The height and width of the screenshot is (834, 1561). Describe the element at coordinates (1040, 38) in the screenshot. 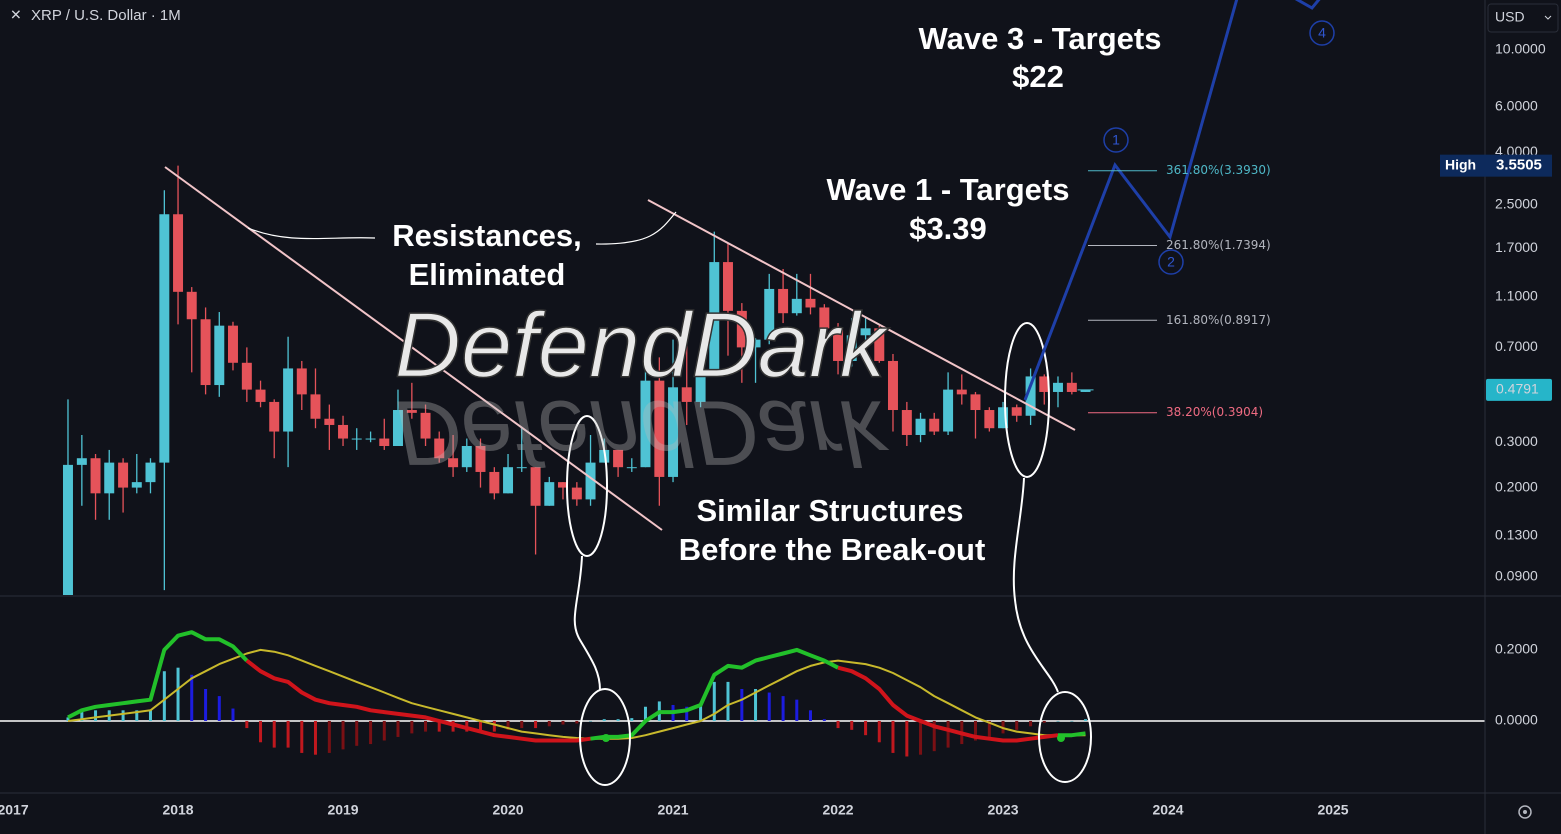

I see `annotation: Wave 3 - Targets` at that location.